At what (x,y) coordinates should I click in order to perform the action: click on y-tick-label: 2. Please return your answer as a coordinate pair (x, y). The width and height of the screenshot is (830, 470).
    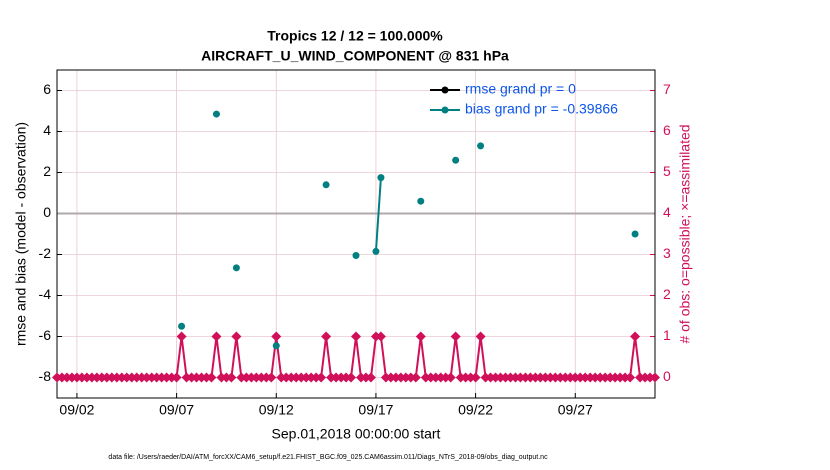
    Looking at the image, I should click on (47, 171).